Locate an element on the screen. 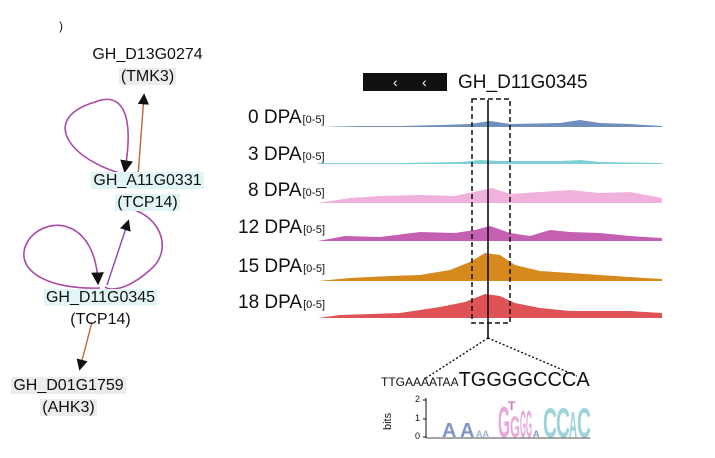 The height and width of the screenshot is (458, 715). track-label-15-dpa: 15 DPA[0-5] is located at coordinates (281, 268).